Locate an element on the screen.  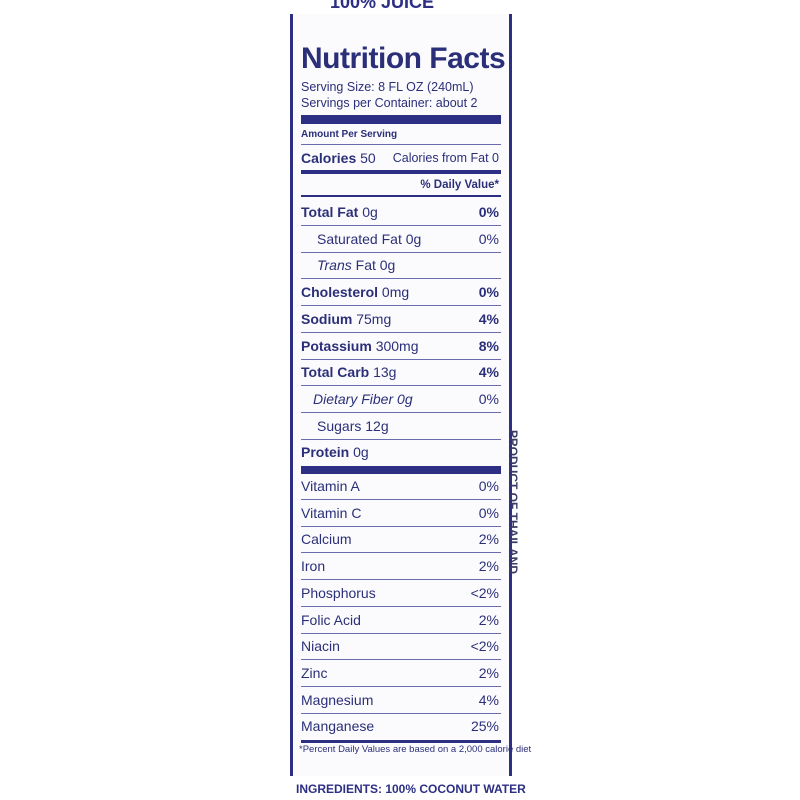
nutrient-label: Total Carb is located at coordinates (335, 372).